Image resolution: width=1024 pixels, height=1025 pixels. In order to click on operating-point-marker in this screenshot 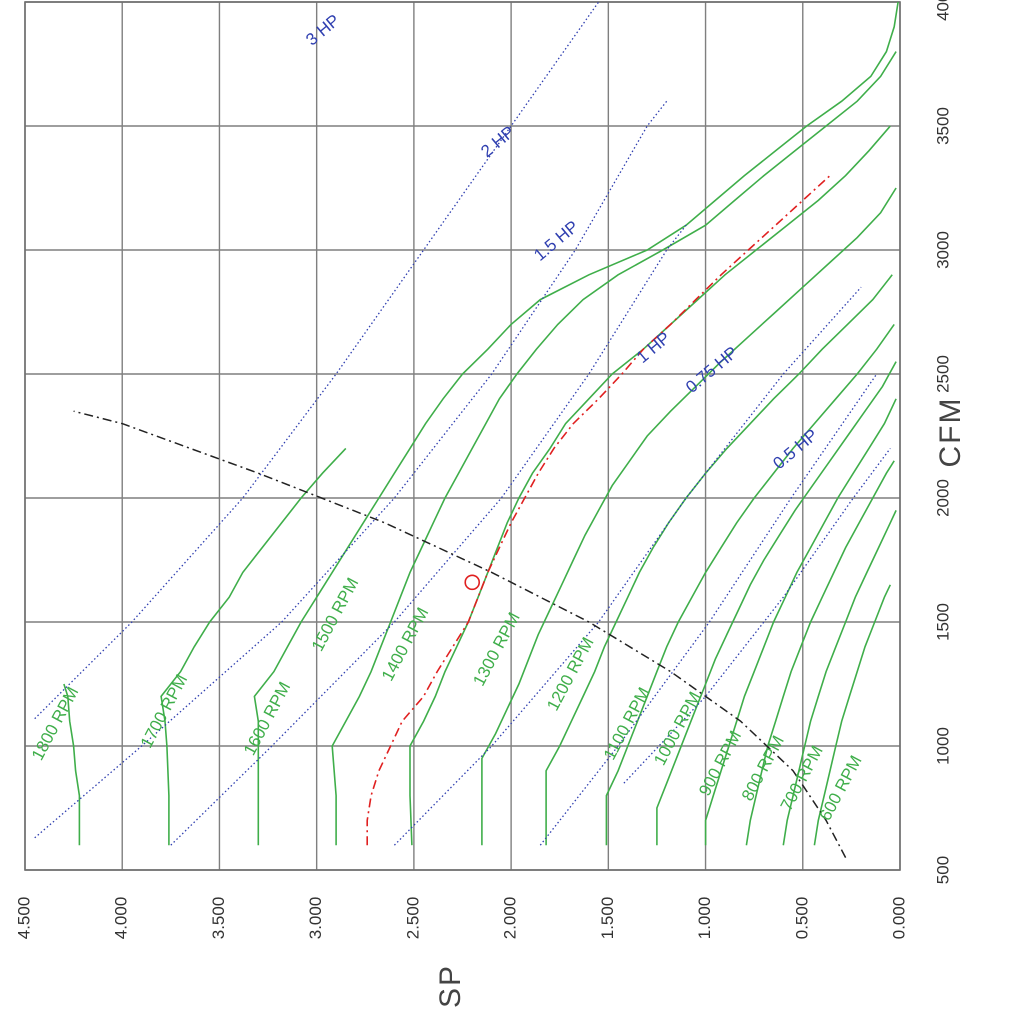, I will do `click(472, 582)`.